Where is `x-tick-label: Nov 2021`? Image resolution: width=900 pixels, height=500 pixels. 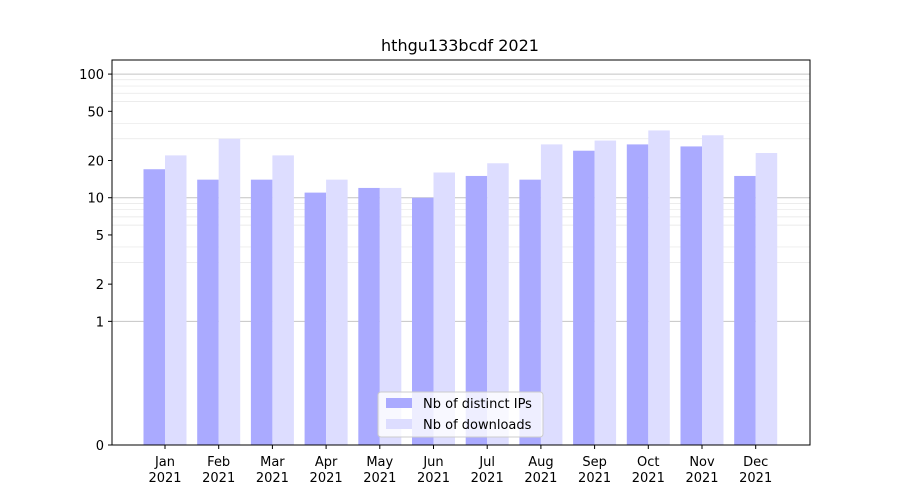
x-tick-label: Nov 2021 is located at coordinates (701, 470).